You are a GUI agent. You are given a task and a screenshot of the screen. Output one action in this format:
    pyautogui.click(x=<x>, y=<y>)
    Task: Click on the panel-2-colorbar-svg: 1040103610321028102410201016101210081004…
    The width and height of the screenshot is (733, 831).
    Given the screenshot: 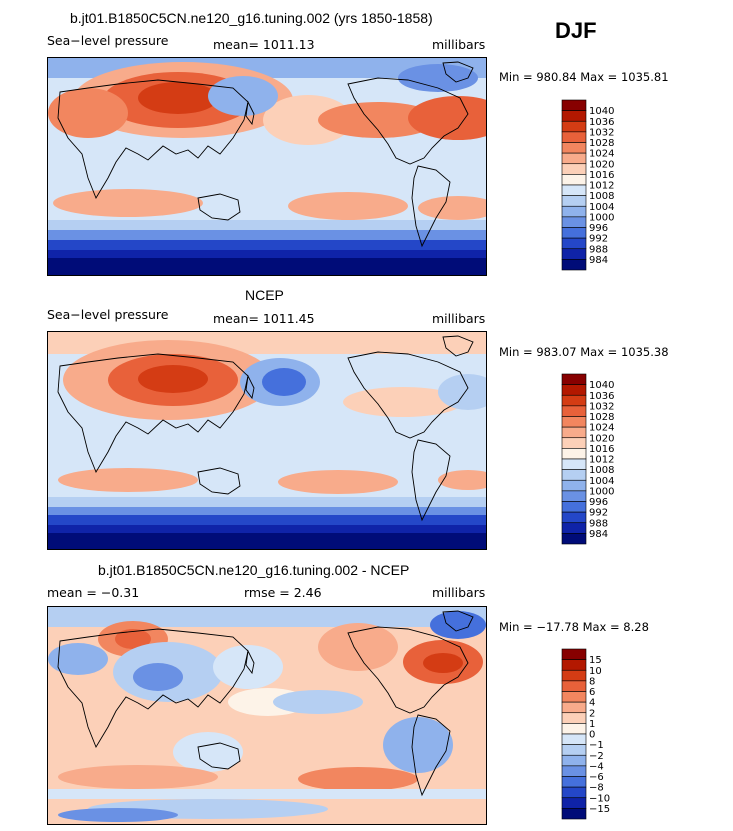 What is the action you would take?
    pyautogui.click(x=587, y=459)
    